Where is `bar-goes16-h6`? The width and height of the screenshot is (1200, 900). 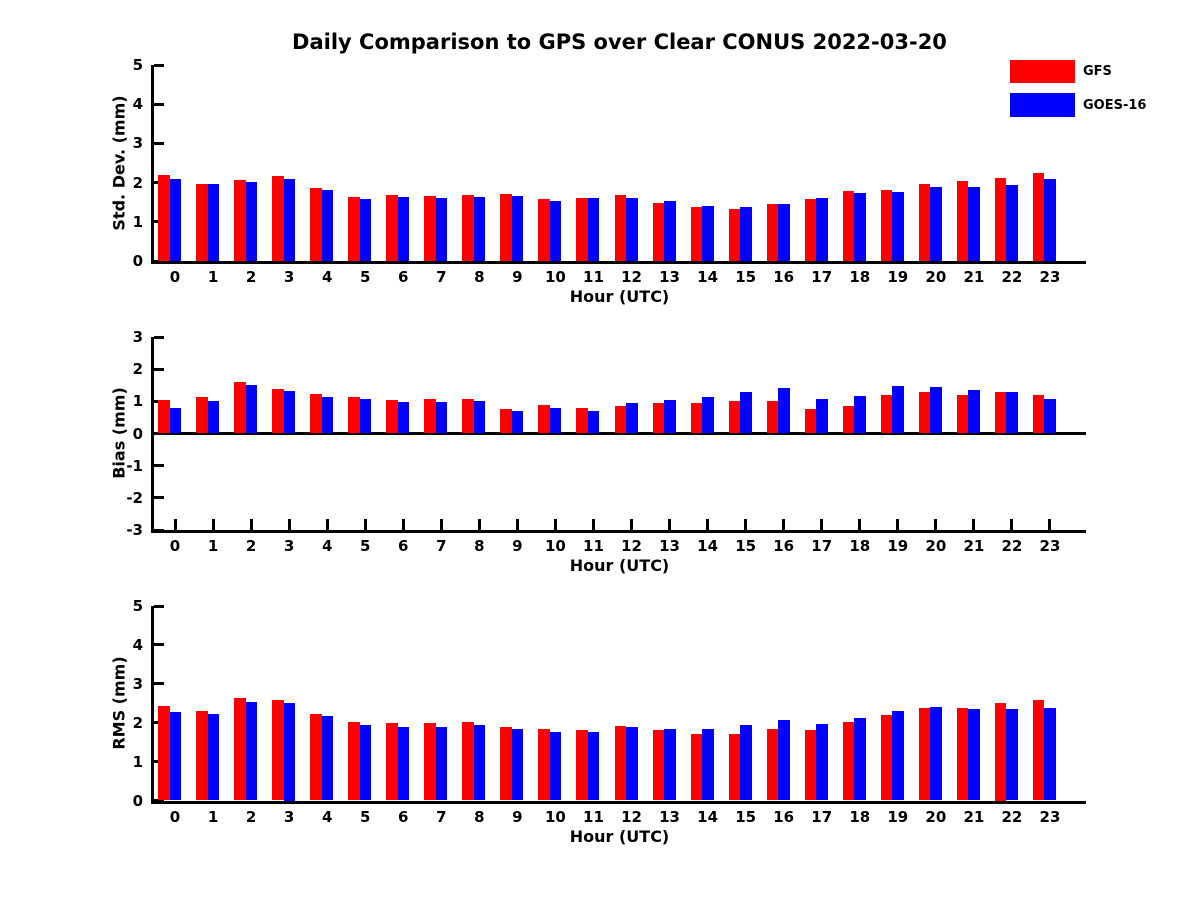
bar-goes16-h6 is located at coordinates (403, 417).